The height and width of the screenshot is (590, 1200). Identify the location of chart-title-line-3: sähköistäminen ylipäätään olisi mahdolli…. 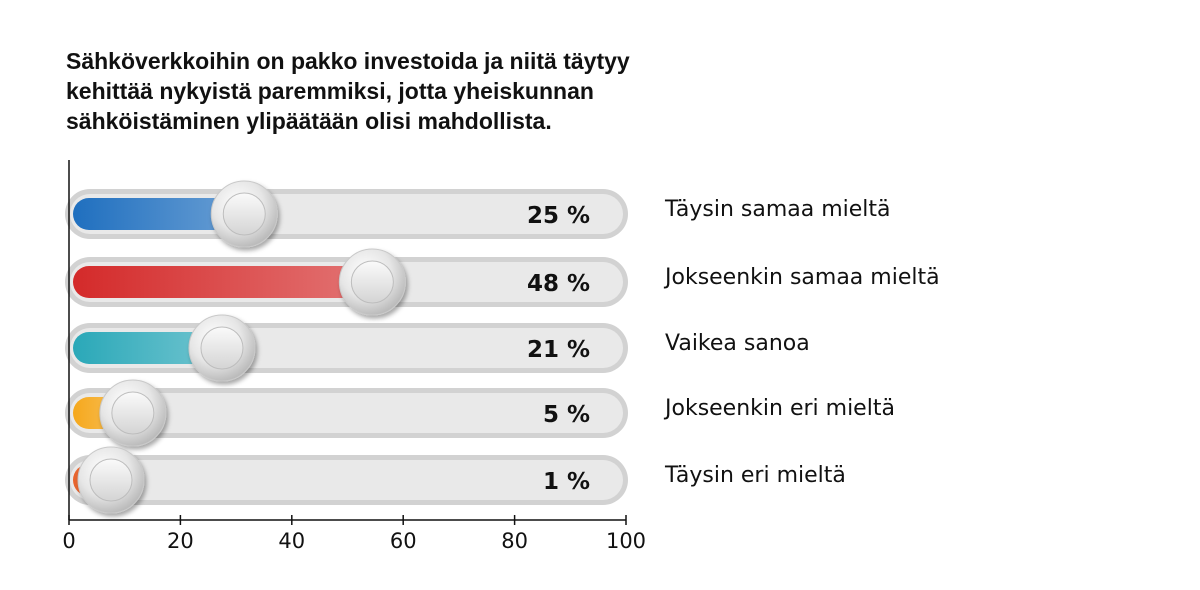
(309, 121).